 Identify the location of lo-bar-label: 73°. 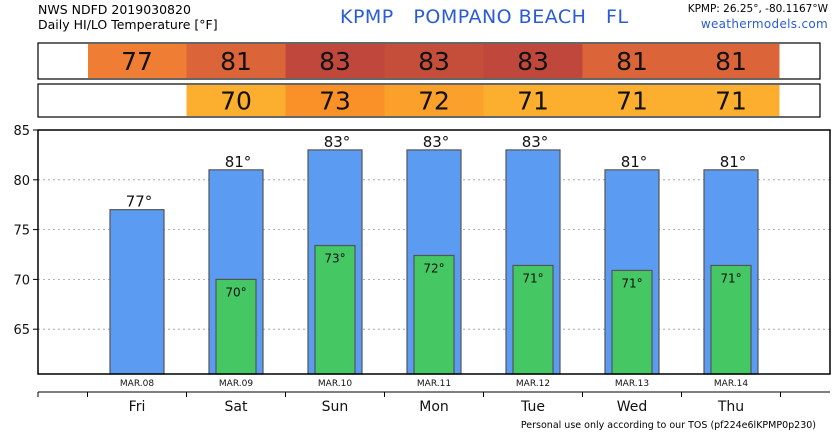
(334, 259).